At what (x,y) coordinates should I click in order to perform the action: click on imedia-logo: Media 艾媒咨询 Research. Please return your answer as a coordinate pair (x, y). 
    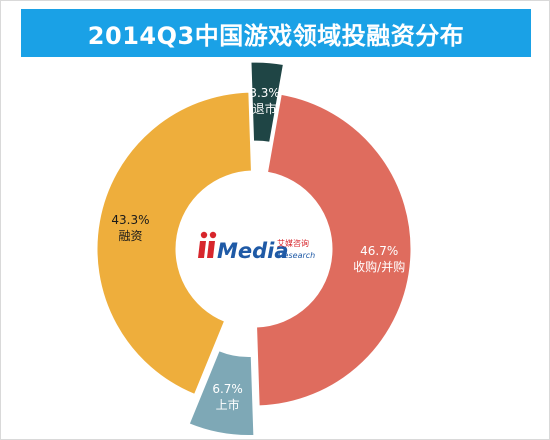
    Looking at the image, I should click on (256, 247).